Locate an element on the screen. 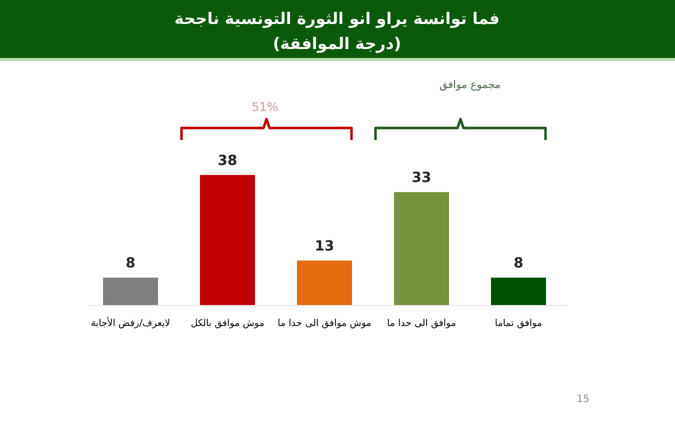  data-label: 33 is located at coordinates (422, 178).